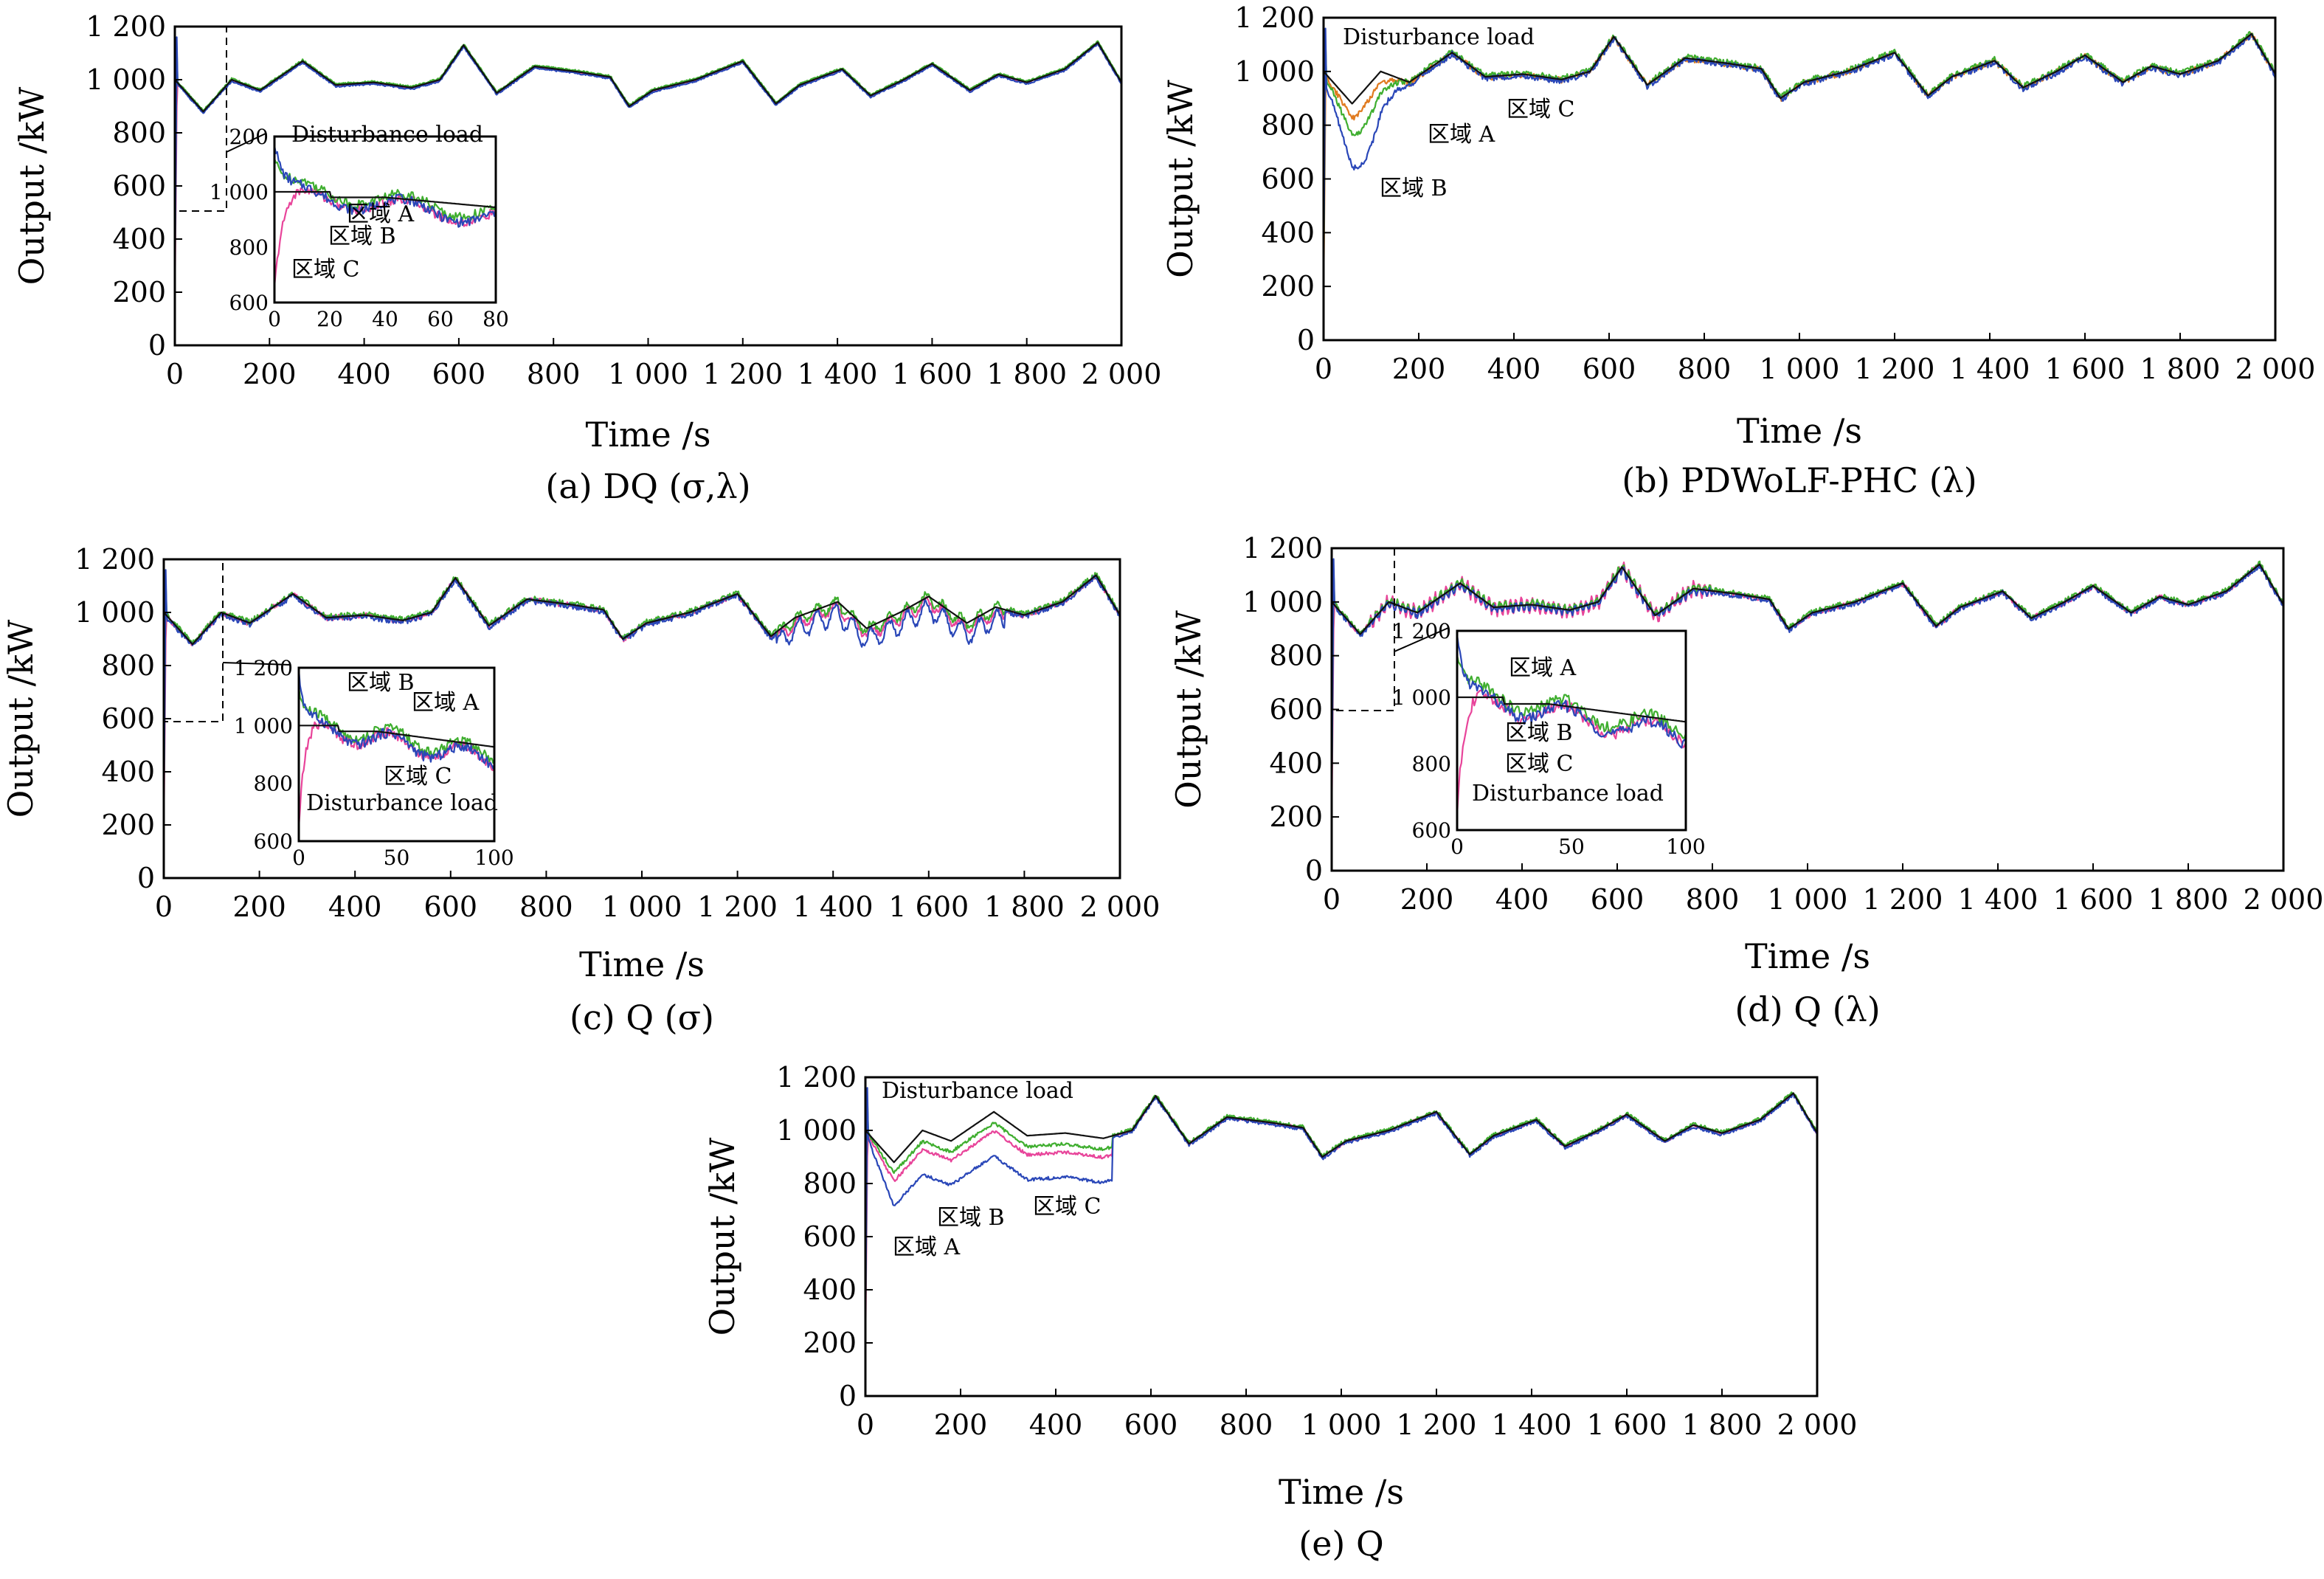 This screenshot has height=1579, width=2324. Describe the element at coordinates (1571, 847) in the screenshot. I see `inset-x-tick-d-1: 50` at that location.